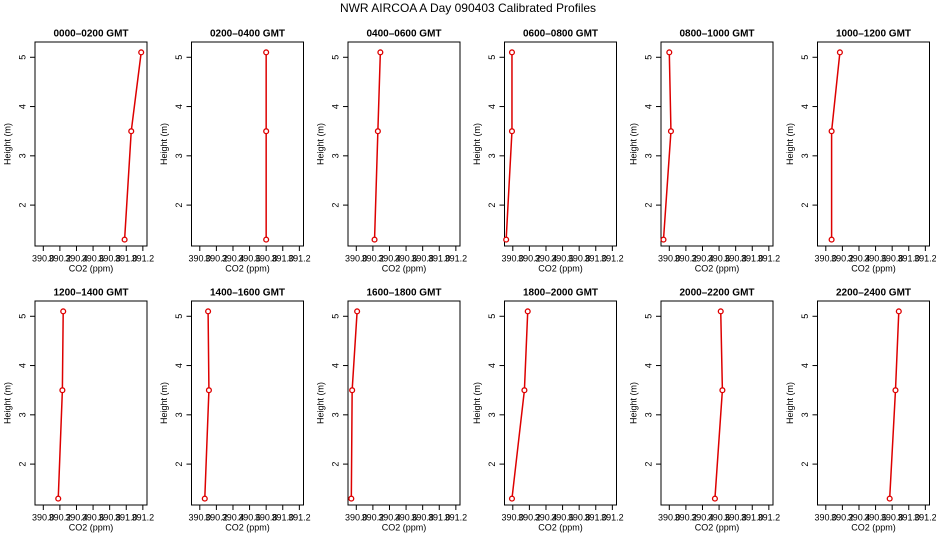  I want to click on panel-title: 2200–2400 GMT, so click(873, 293).